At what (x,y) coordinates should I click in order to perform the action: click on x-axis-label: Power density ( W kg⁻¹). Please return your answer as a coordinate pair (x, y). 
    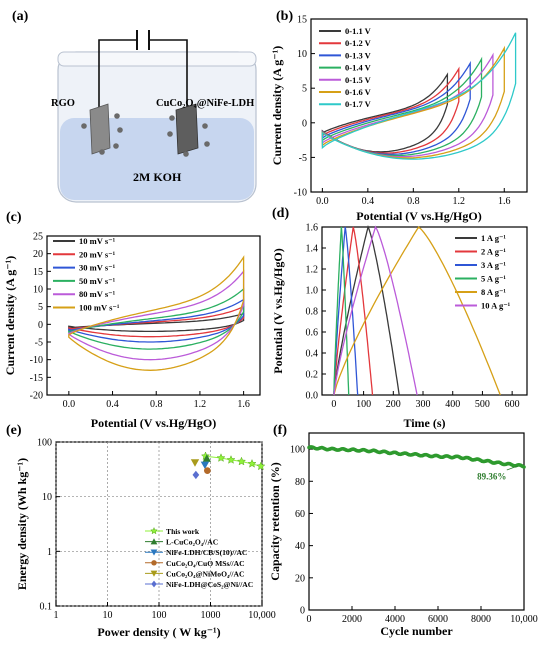
    Looking at the image, I should click on (158, 632).